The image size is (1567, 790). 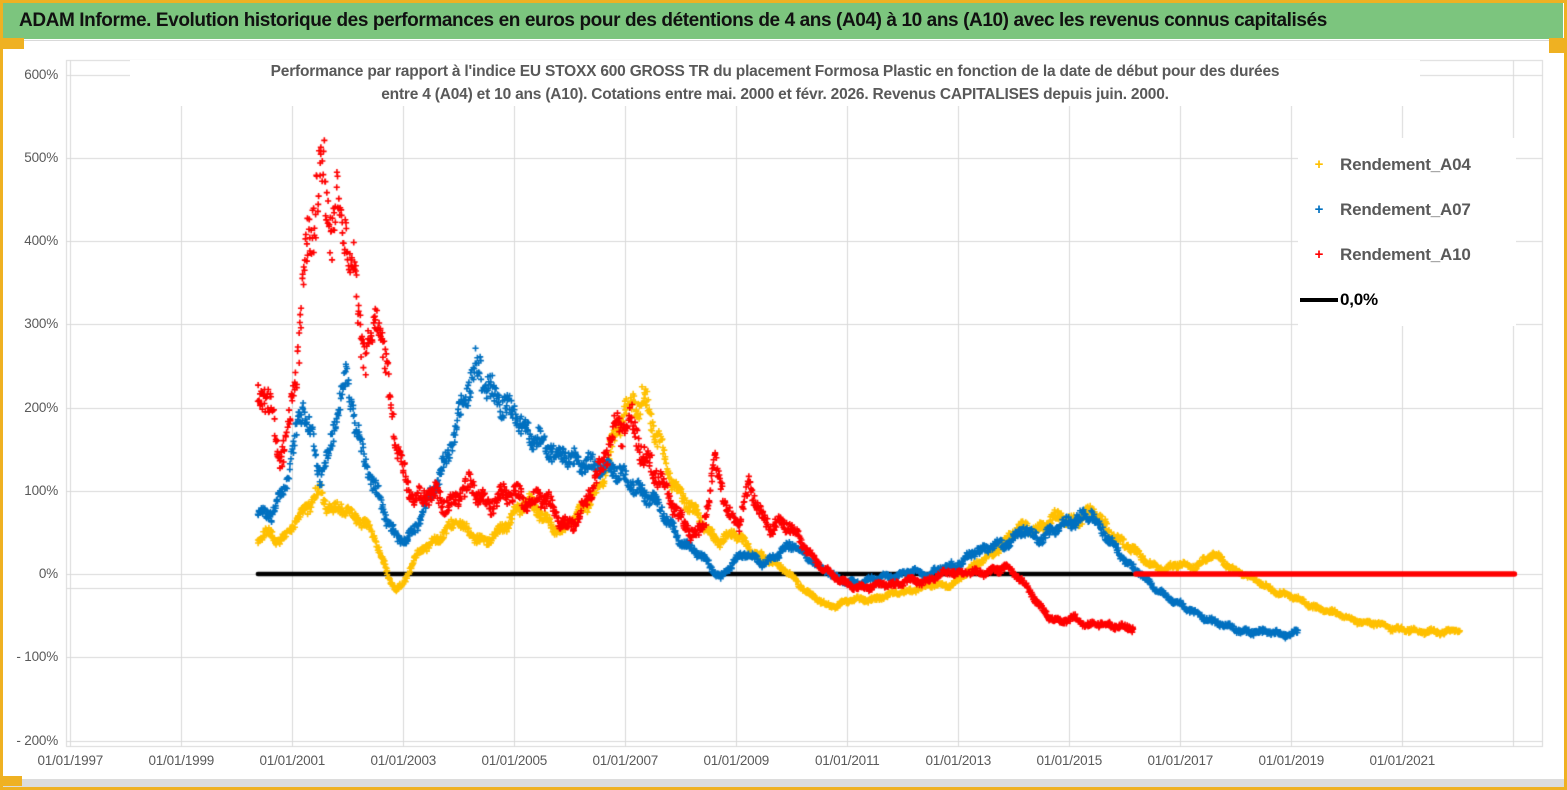 I want to click on y-axis-tick-label: - 200%, so click(x=37, y=740).